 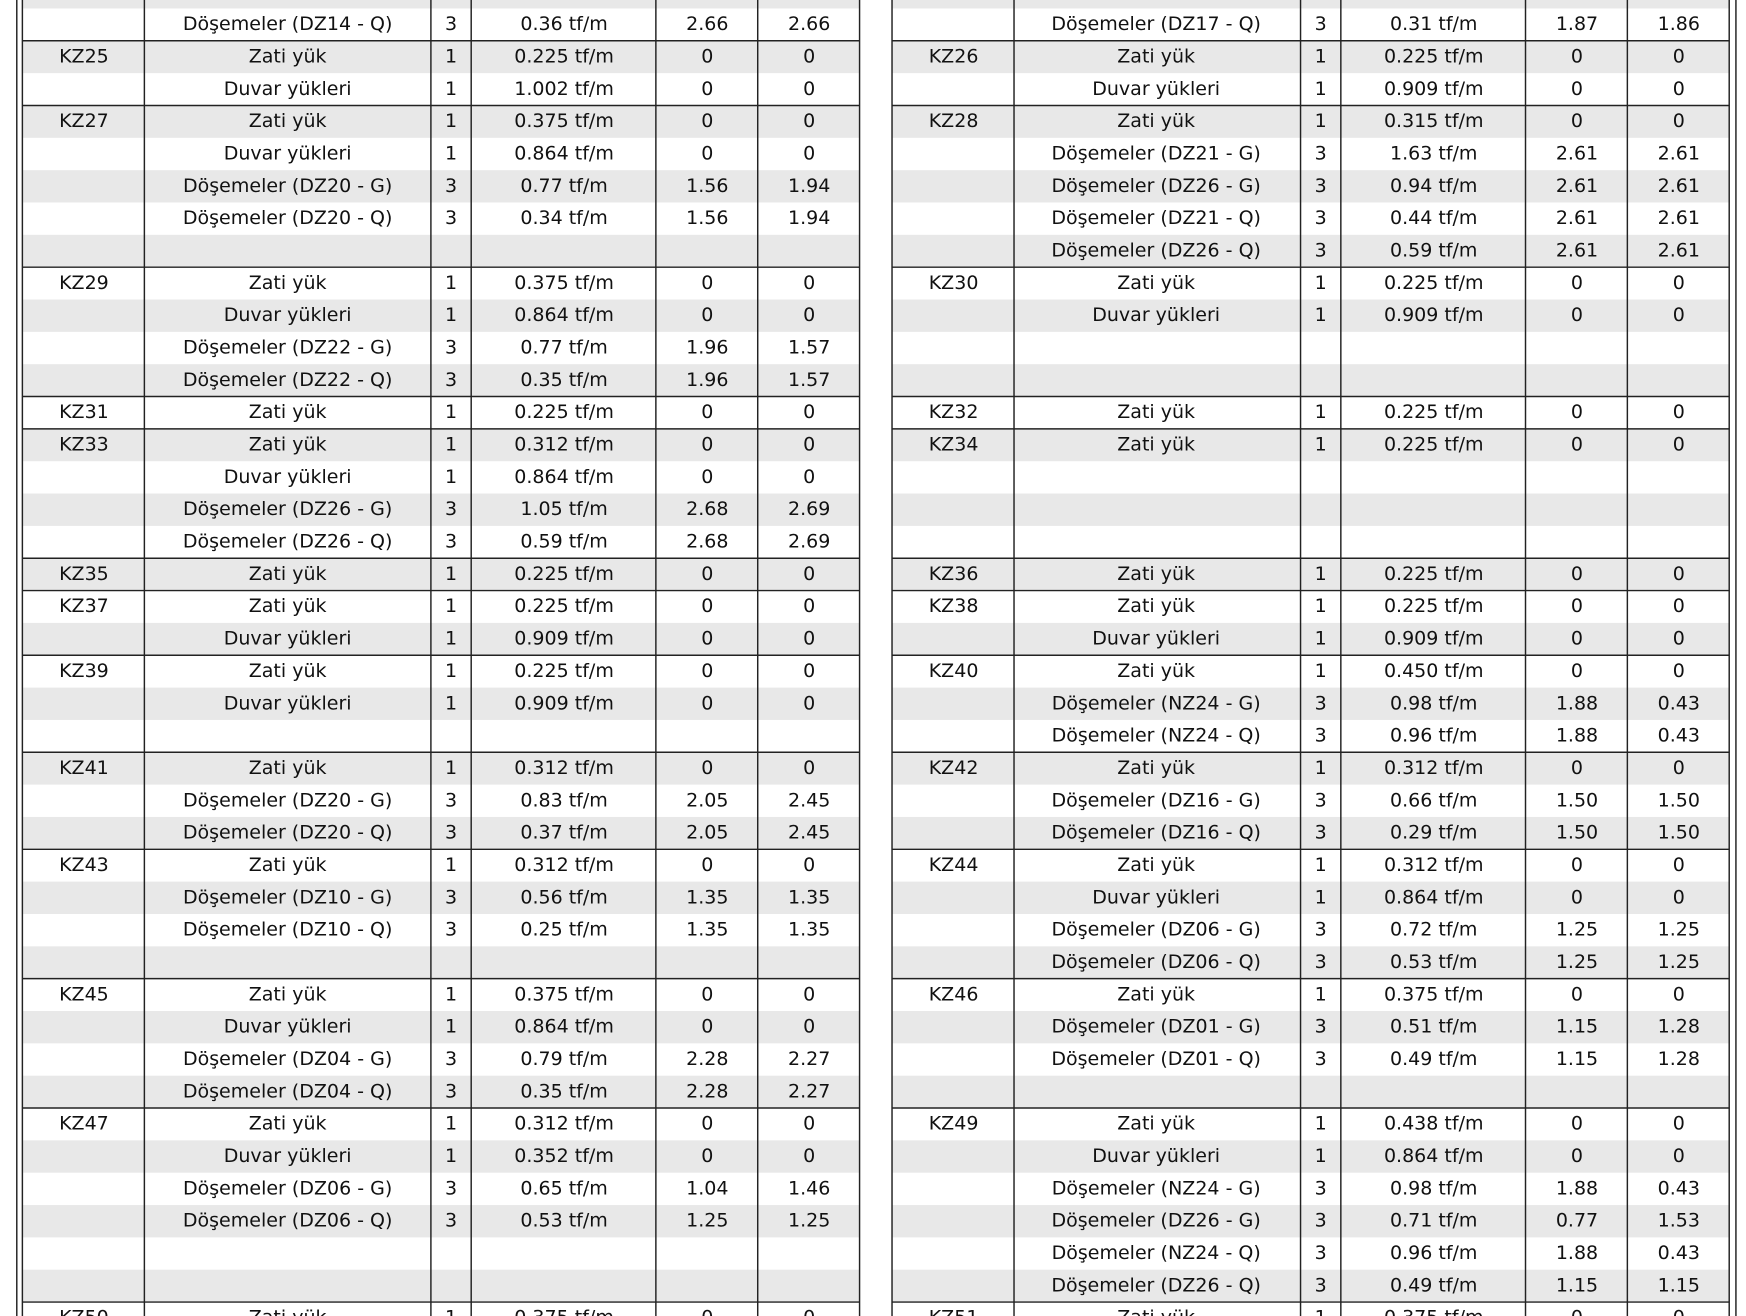 What do you see at coordinates (1433, 24) in the screenshot?
I see `cell: 0.31 tf/m` at bounding box center [1433, 24].